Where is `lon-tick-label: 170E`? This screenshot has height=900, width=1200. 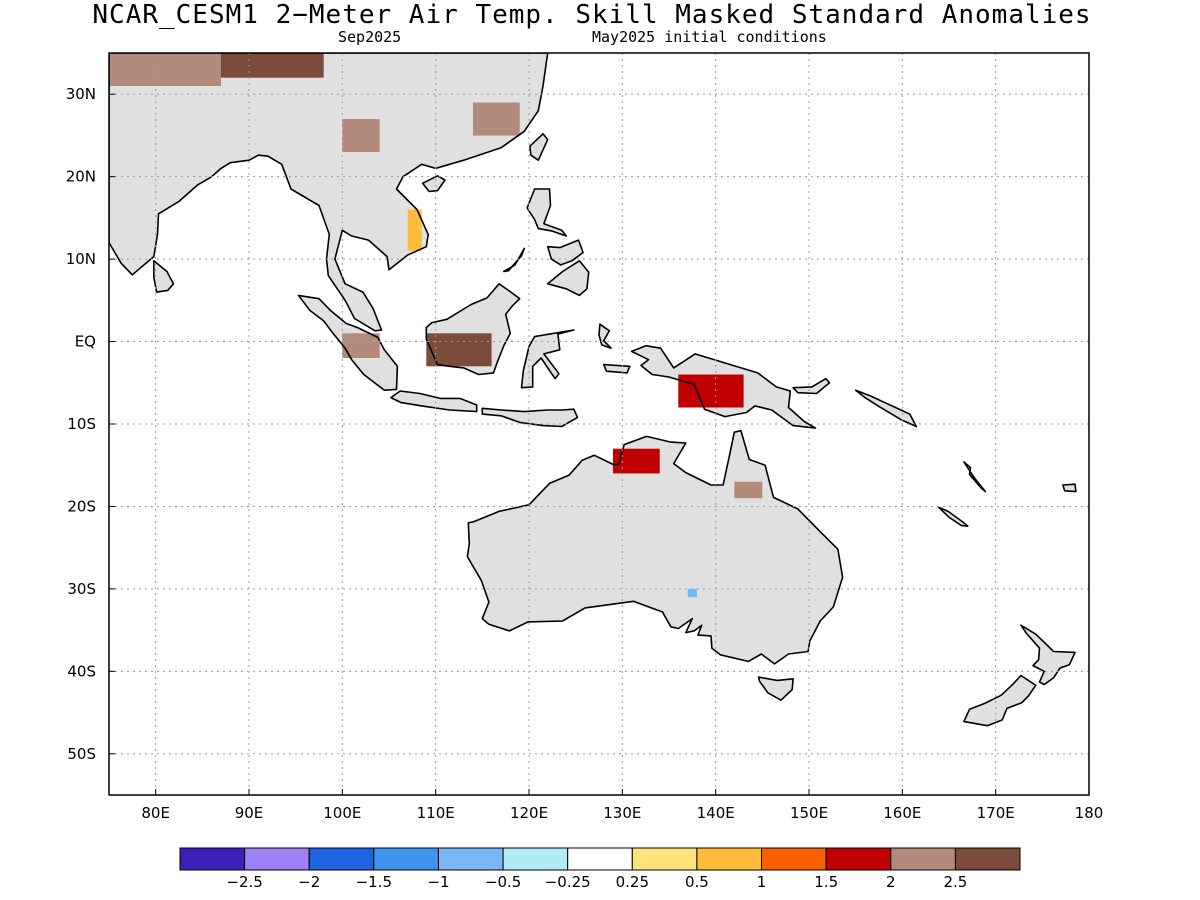 lon-tick-label: 170E is located at coordinates (996, 813).